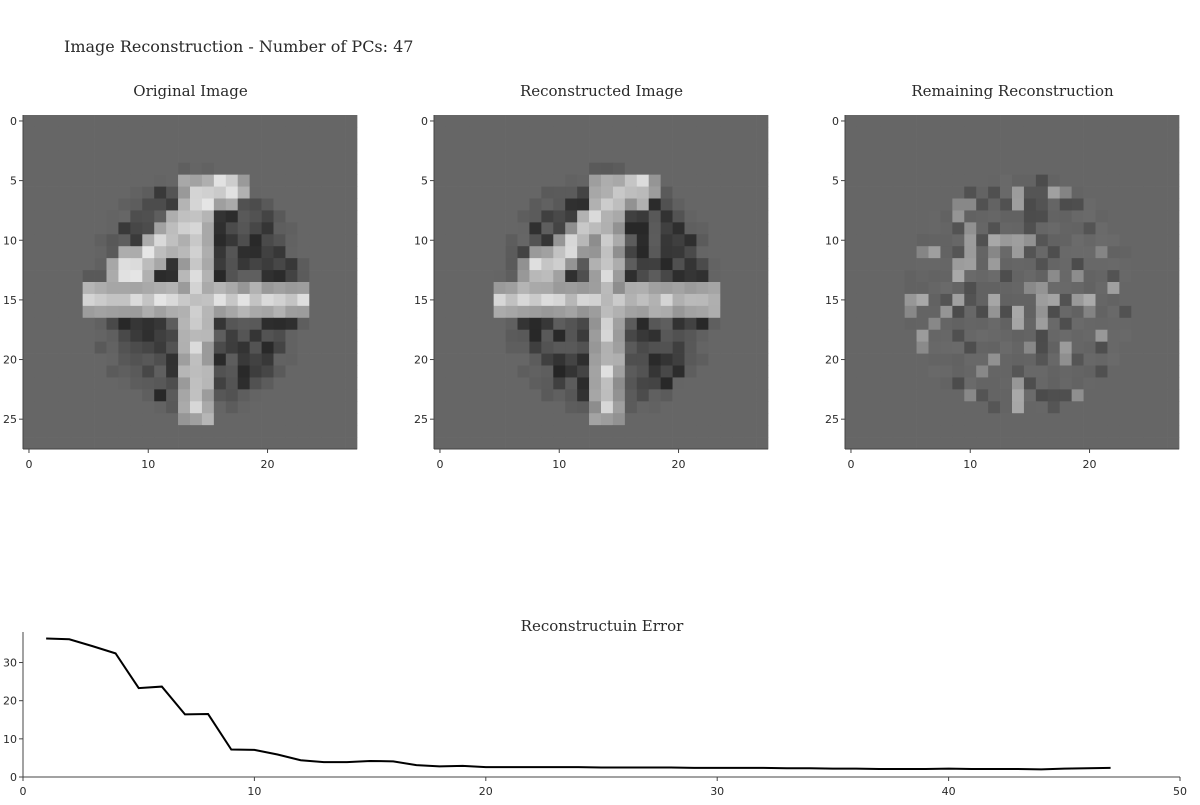 The width and height of the screenshot is (1200, 805). Describe the element at coordinates (238, 46) in the screenshot. I see `figure-title: Image Reconstruction - Number of PCs: 47` at that location.